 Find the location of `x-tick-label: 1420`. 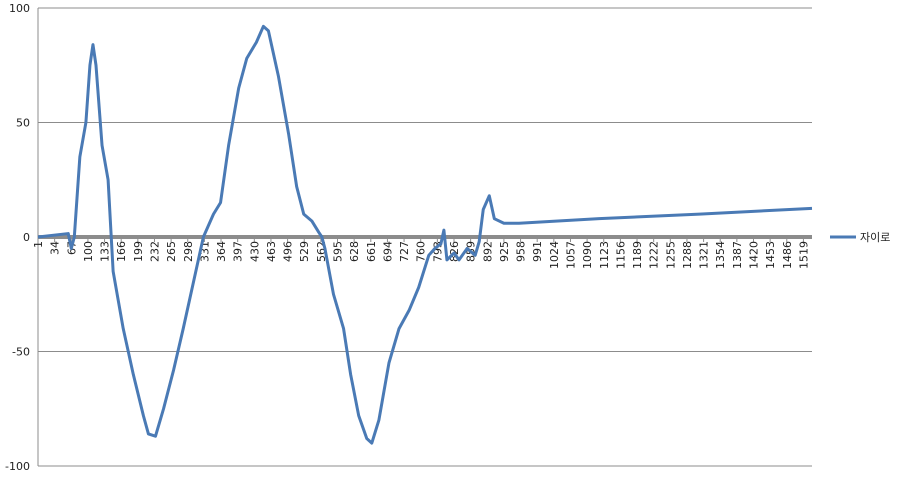

x-tick-label: 1420 is located at coordinates (754, 255).